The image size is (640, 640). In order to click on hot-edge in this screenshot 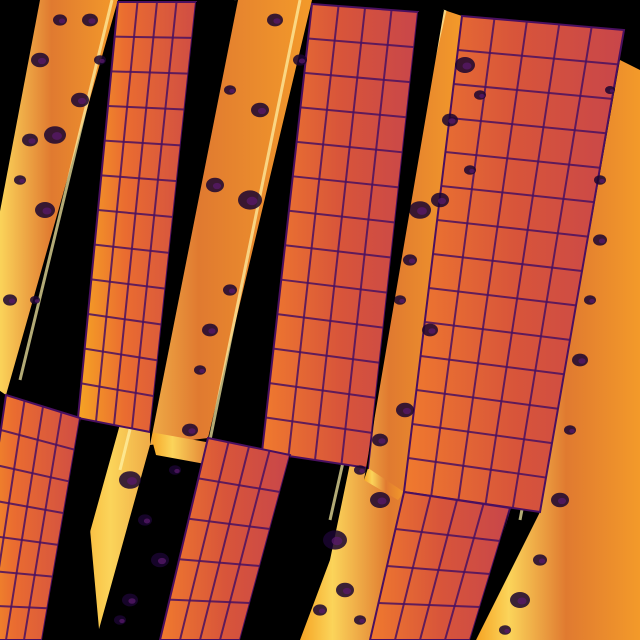, I will do `click(255, 220)`.